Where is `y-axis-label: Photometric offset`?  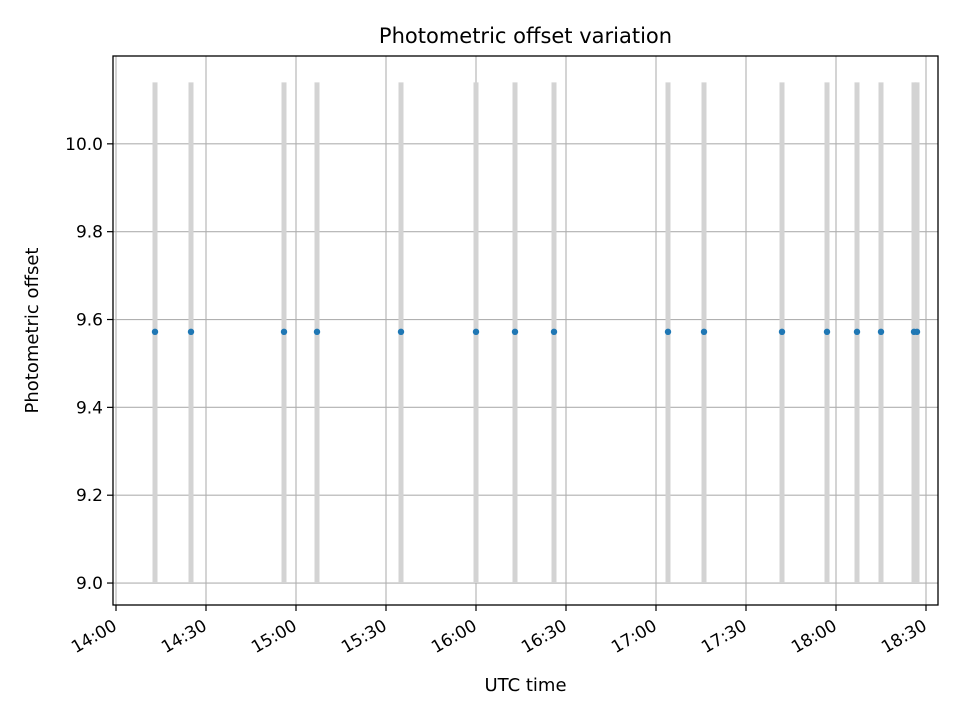
y-axis-label: Photometric offset is located at coordinates (32, 331).